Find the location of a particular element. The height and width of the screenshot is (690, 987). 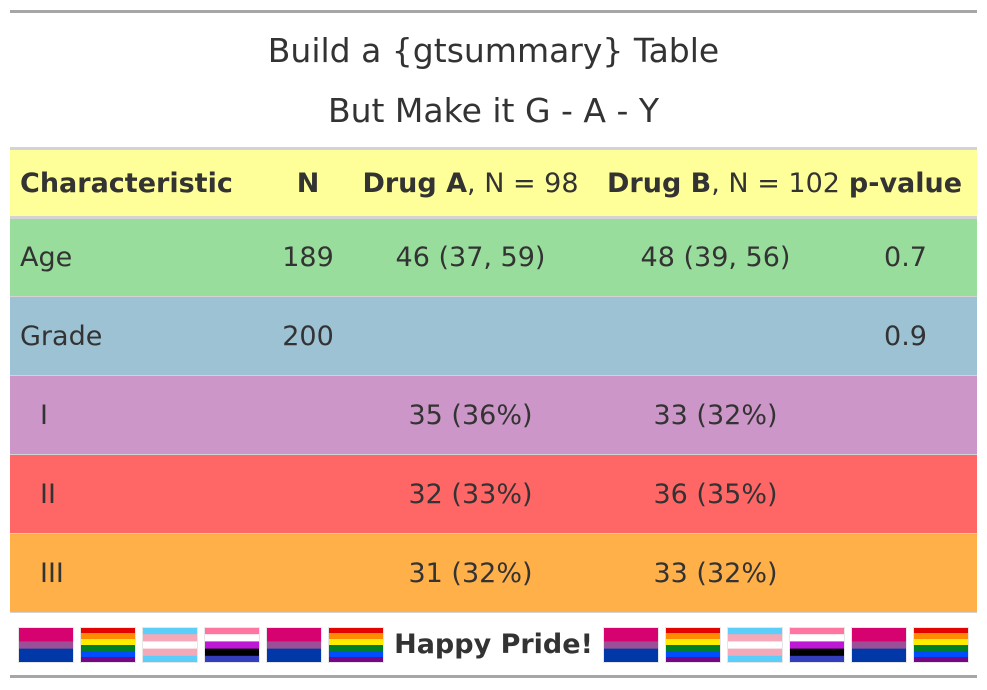

table-row-grade-ii: II 32 (33%) 36 (35%) is located at coordinates (493, 494).